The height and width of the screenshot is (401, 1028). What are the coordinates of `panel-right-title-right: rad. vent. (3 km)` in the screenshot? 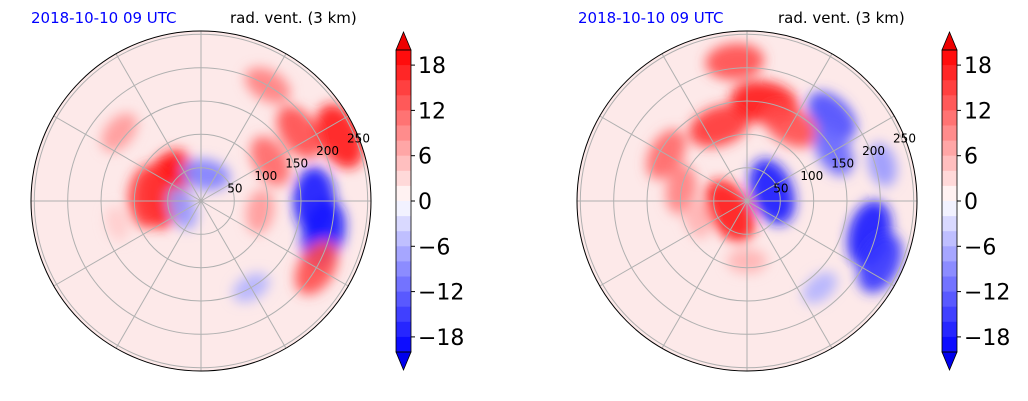 It's located at (841, 18).